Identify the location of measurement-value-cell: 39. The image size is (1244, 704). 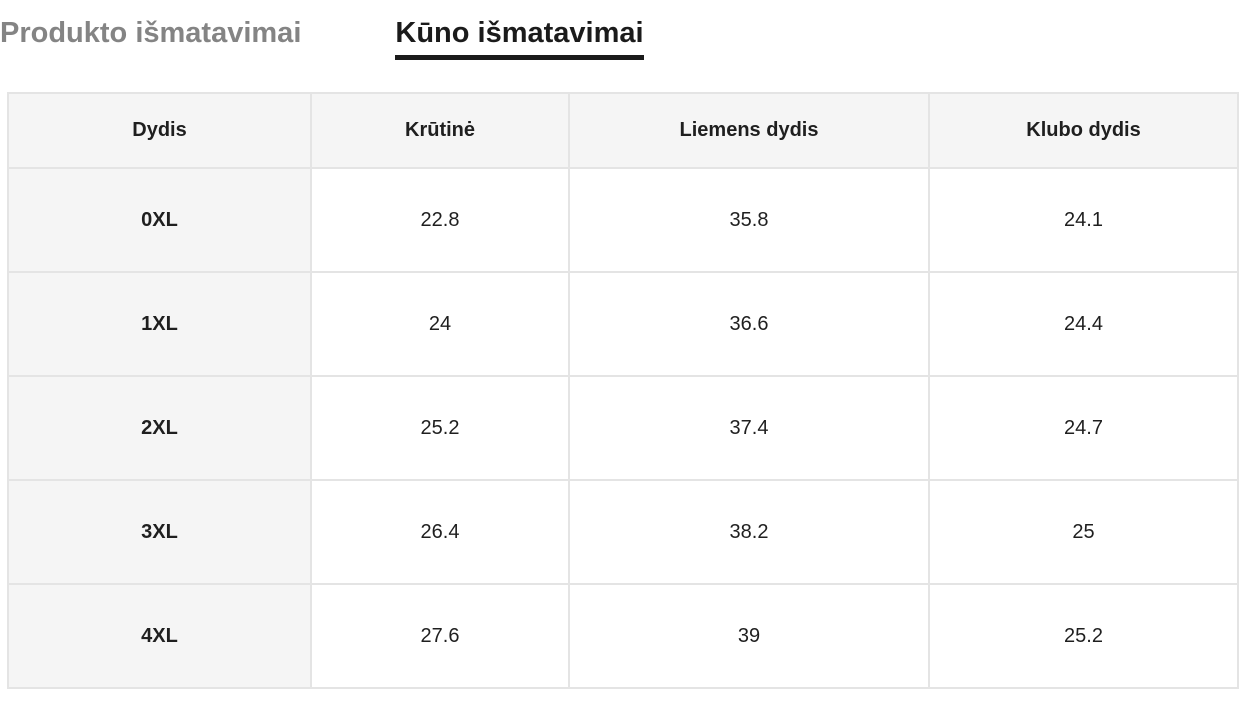
(749, 636).